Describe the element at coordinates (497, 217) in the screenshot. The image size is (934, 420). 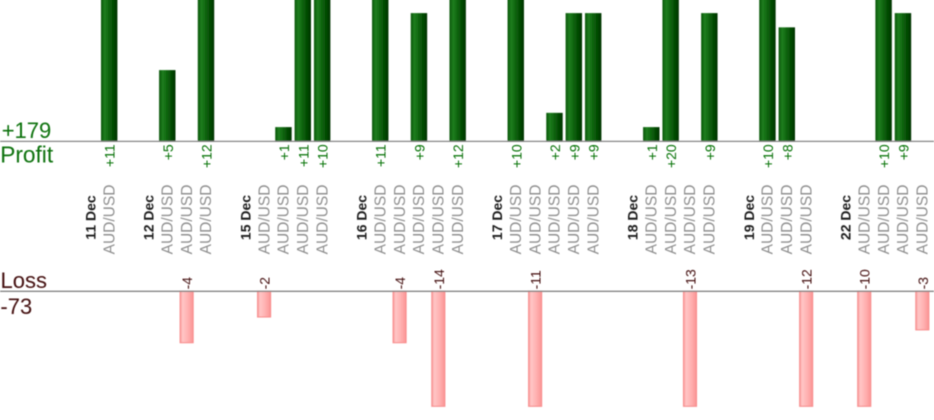
I see `svg-text: 17 Dec` at that location.